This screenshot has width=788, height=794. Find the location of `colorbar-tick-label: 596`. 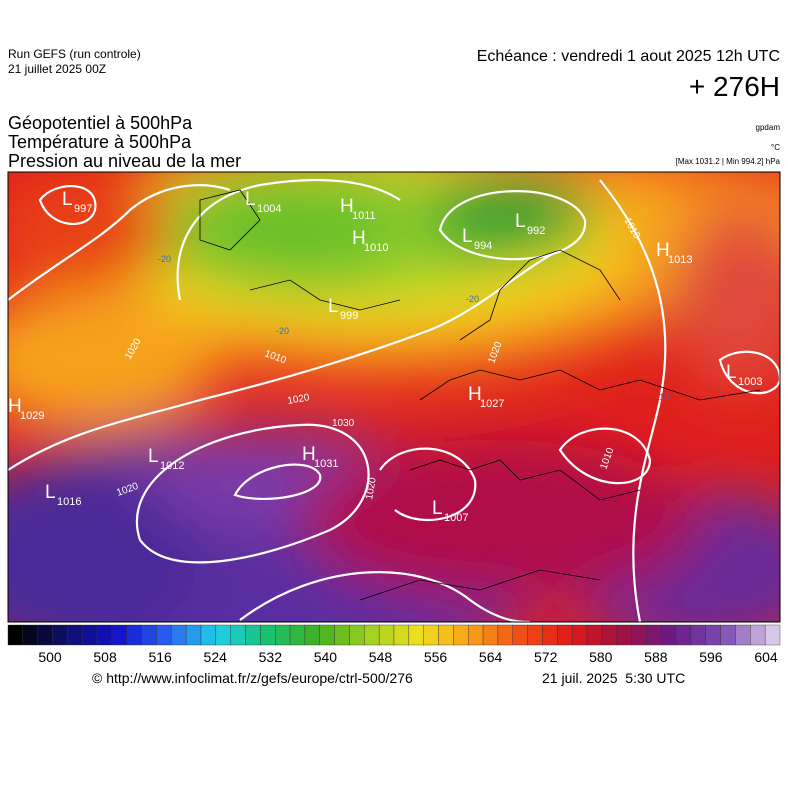

colorbar-tick-label: 596 is located at coordinates (711, 657).